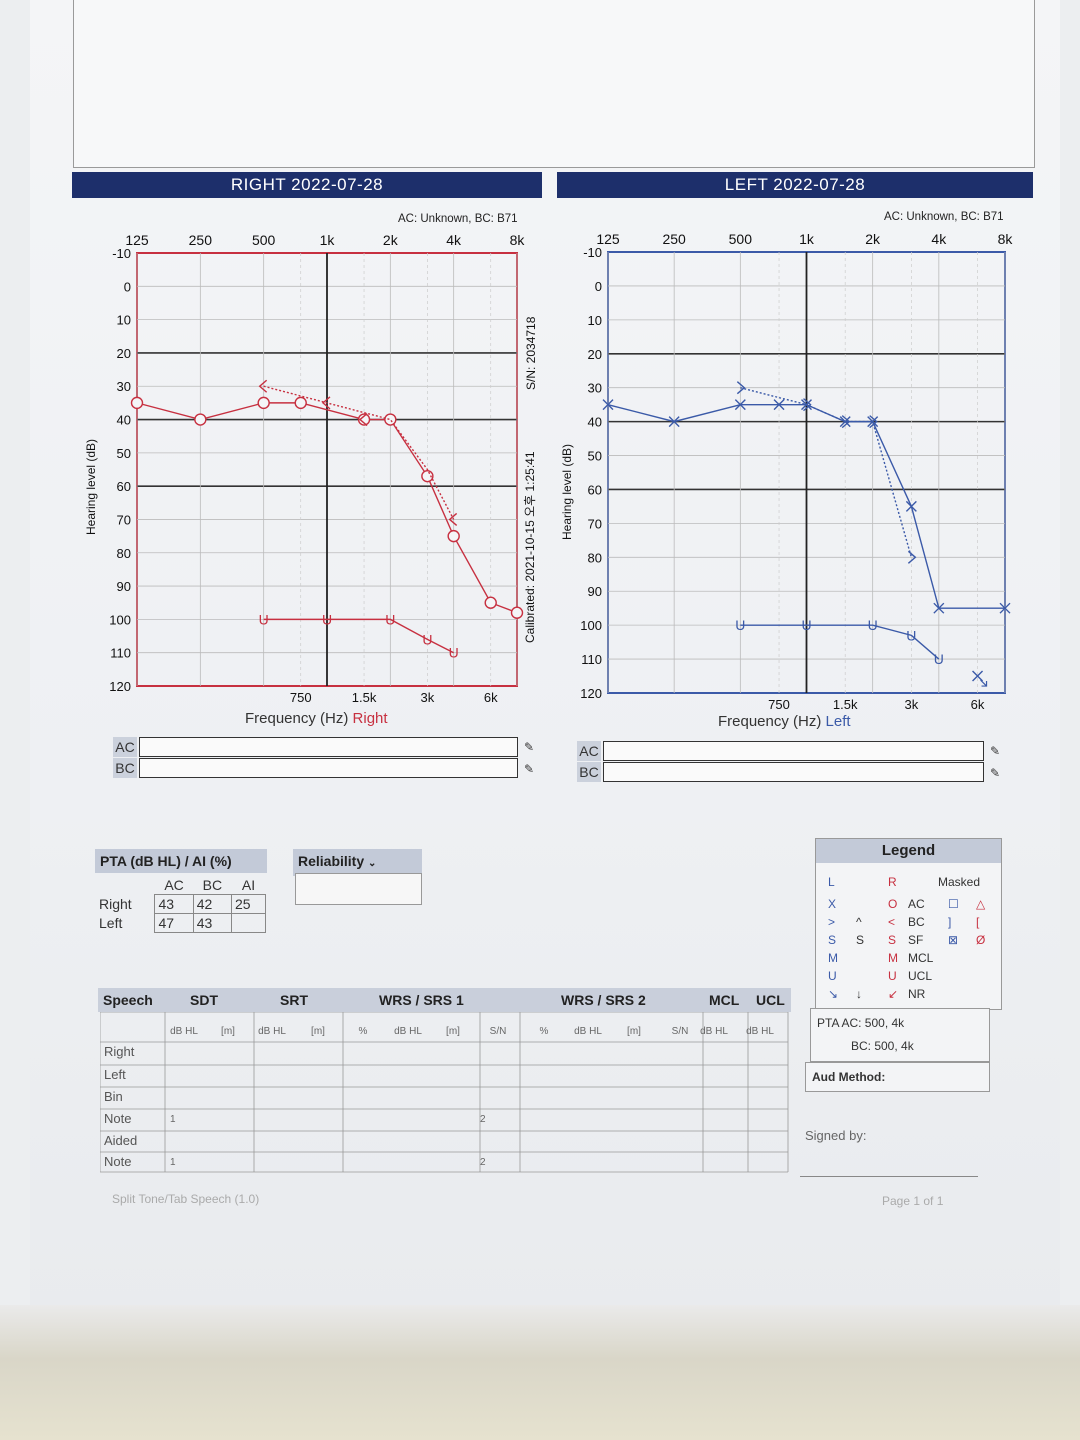 Image resolution: width=1080 pixels, height=1440 pixels. I want to click on speech-title: Speech, so click(128, 1000).